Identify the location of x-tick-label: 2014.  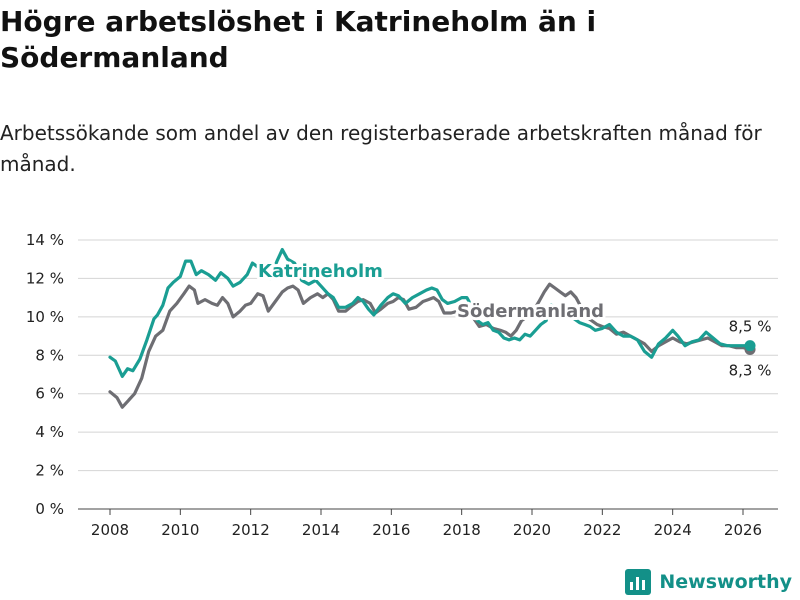
(321, 530).